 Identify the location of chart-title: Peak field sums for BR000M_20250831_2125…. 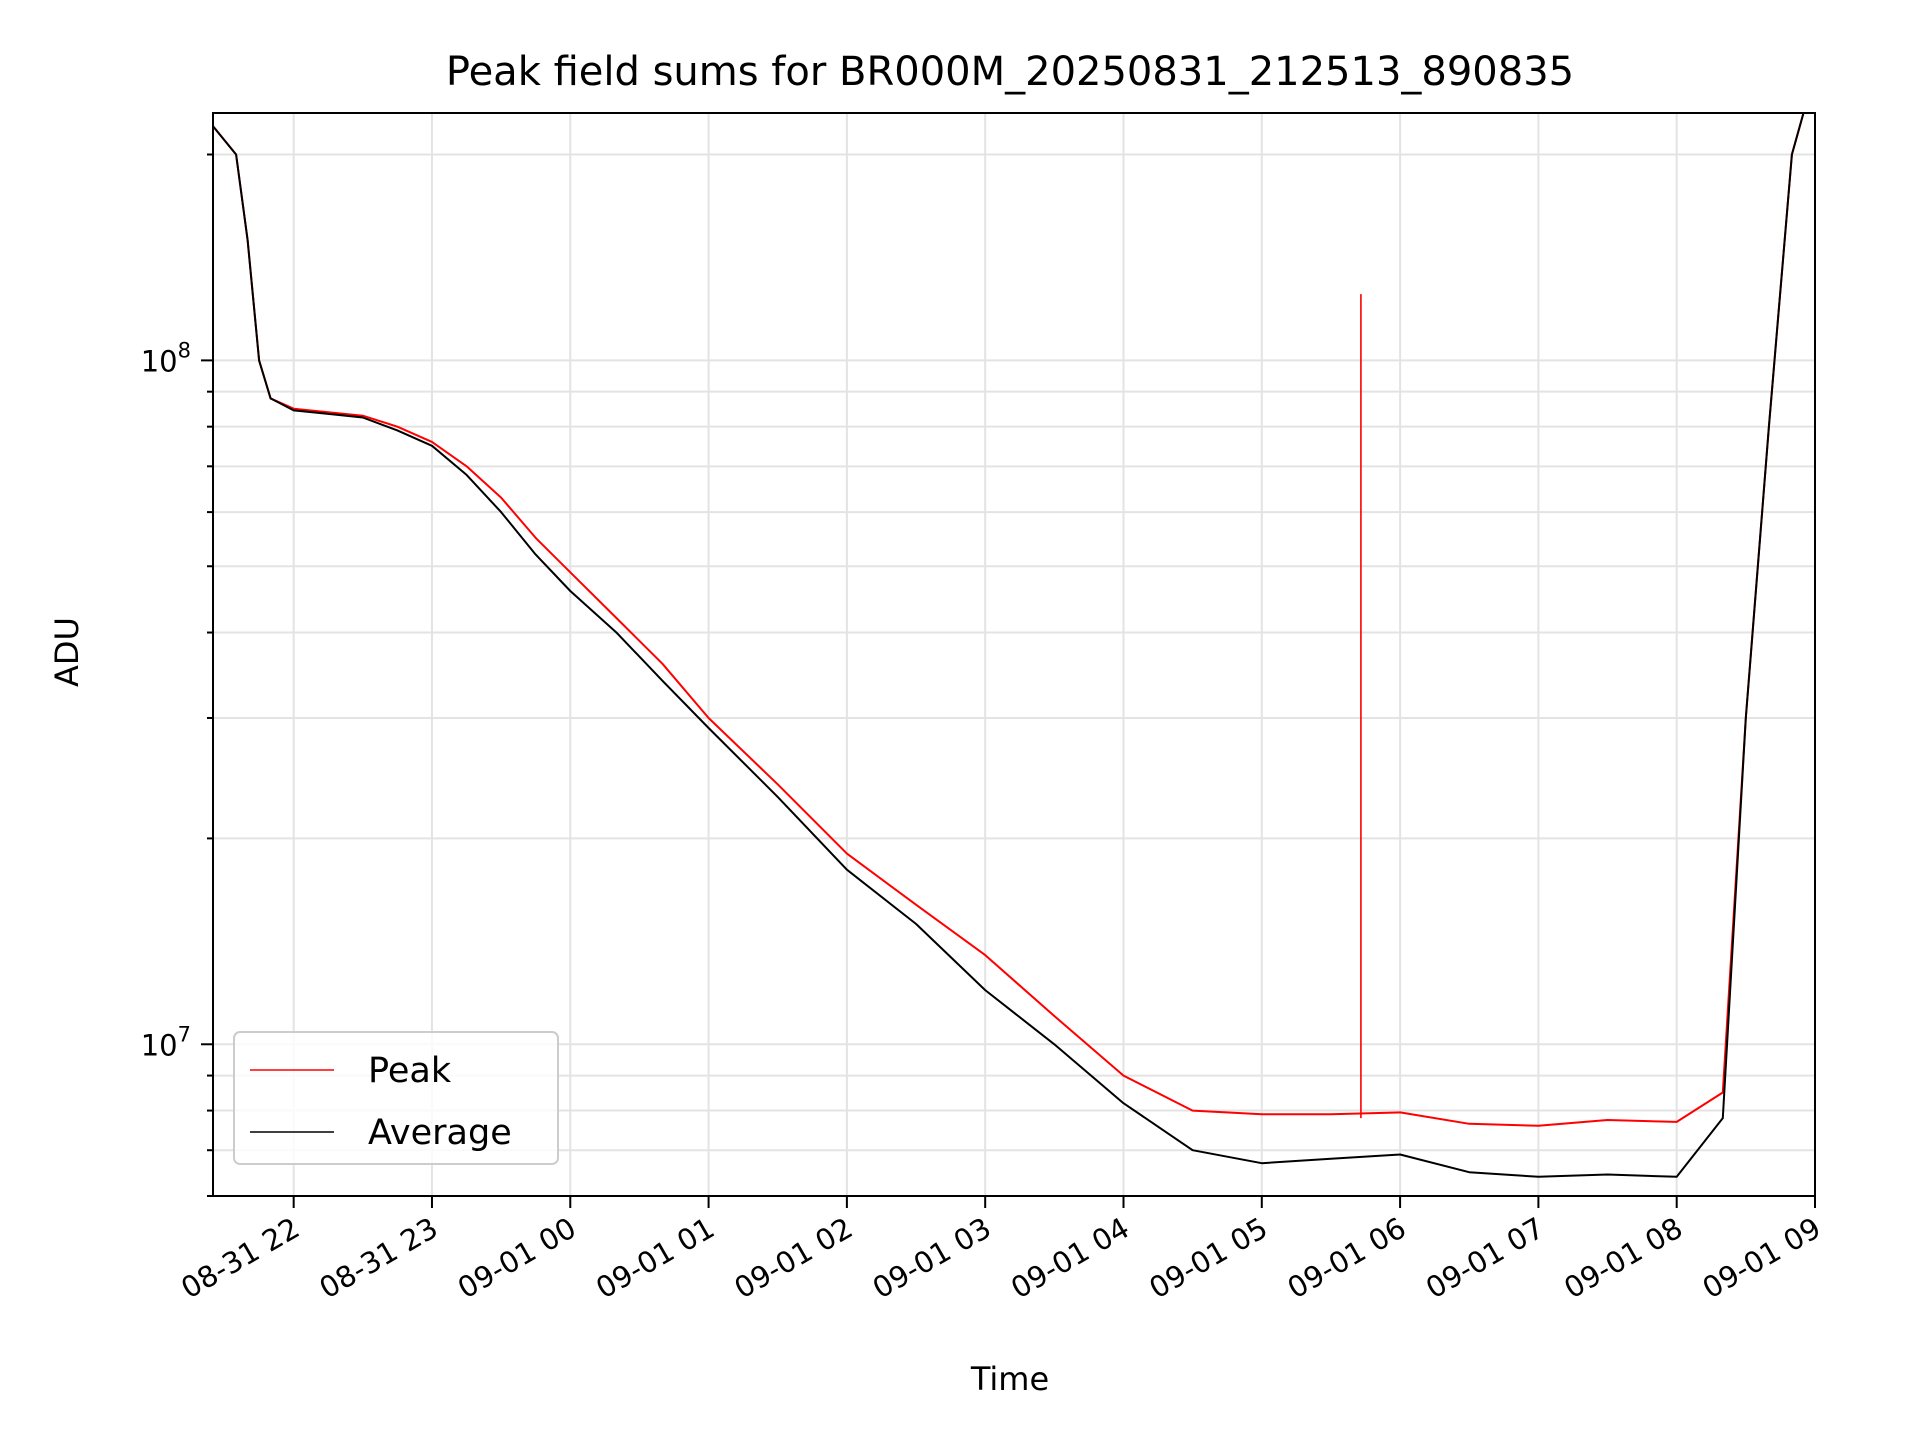
(1010, 72).